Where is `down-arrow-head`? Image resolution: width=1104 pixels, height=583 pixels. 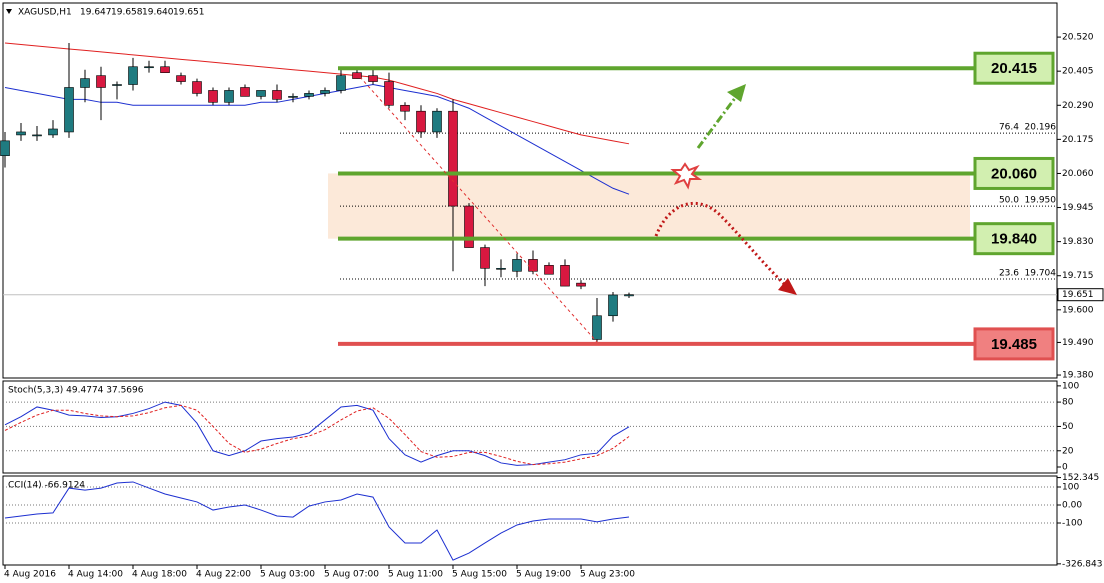 down-arrow-head is located at coordinates (787, 286).